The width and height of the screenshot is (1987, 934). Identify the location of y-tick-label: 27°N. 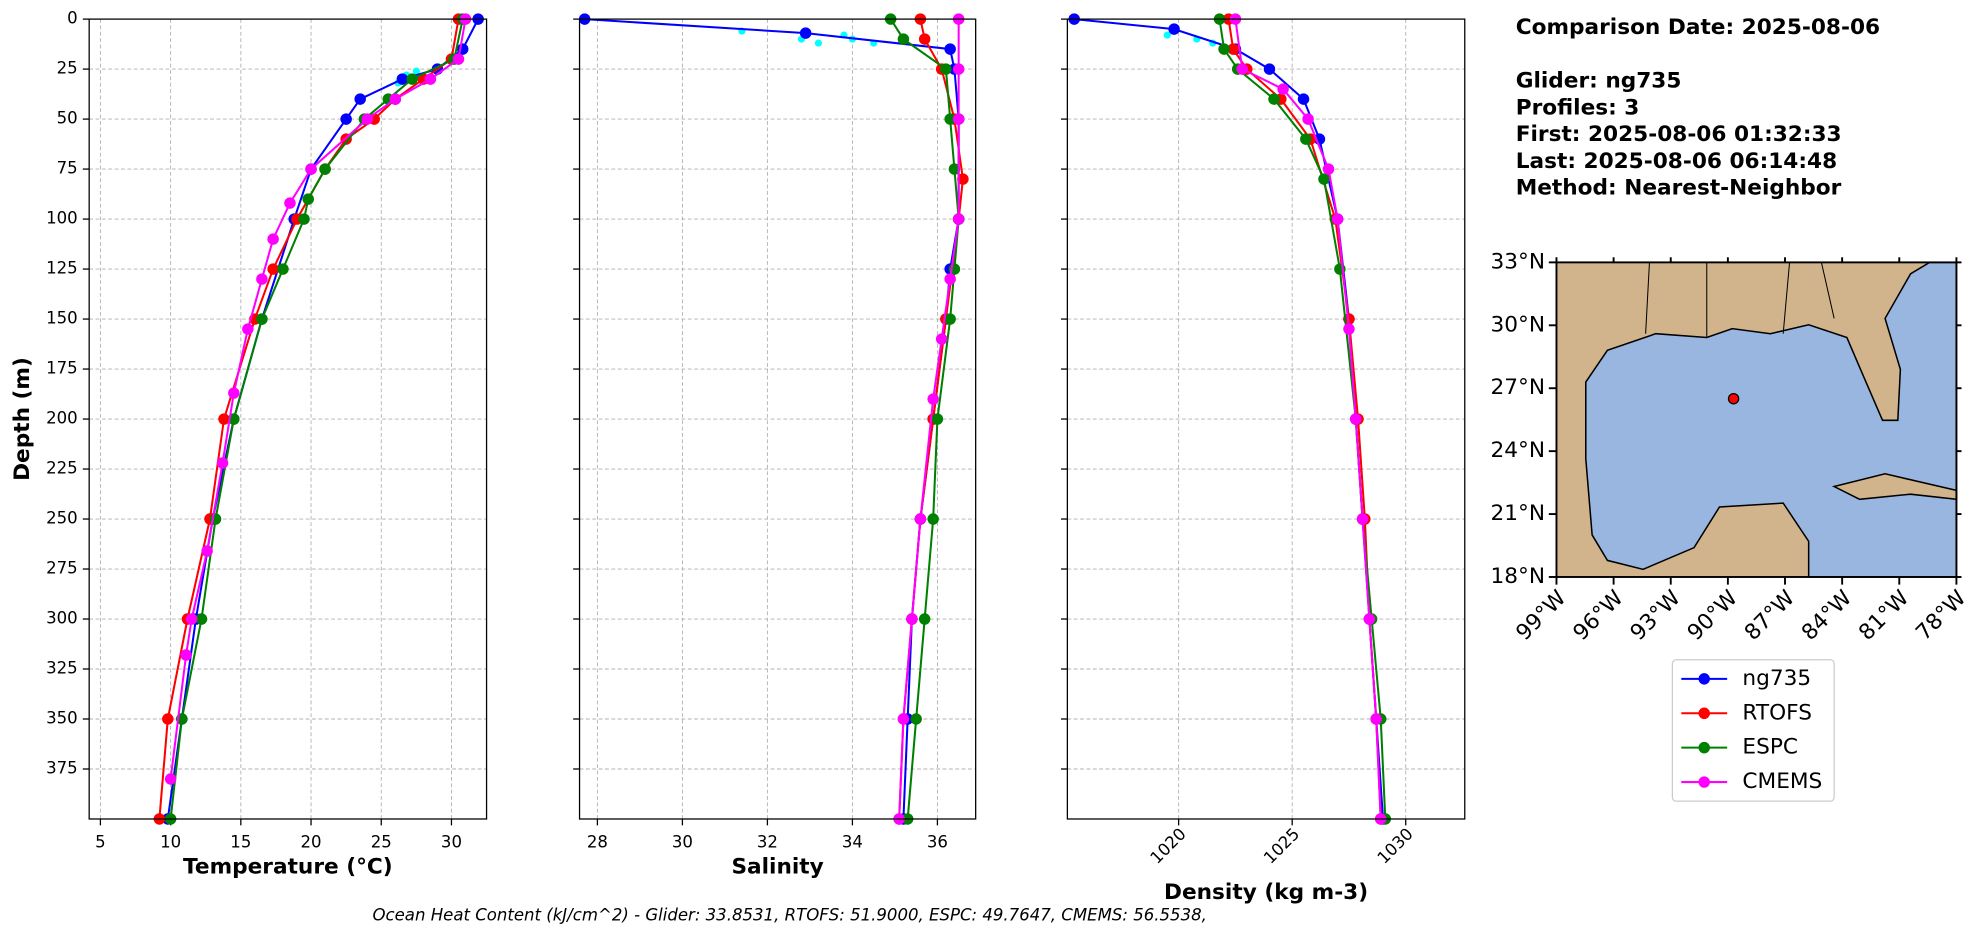
(1517, 387).